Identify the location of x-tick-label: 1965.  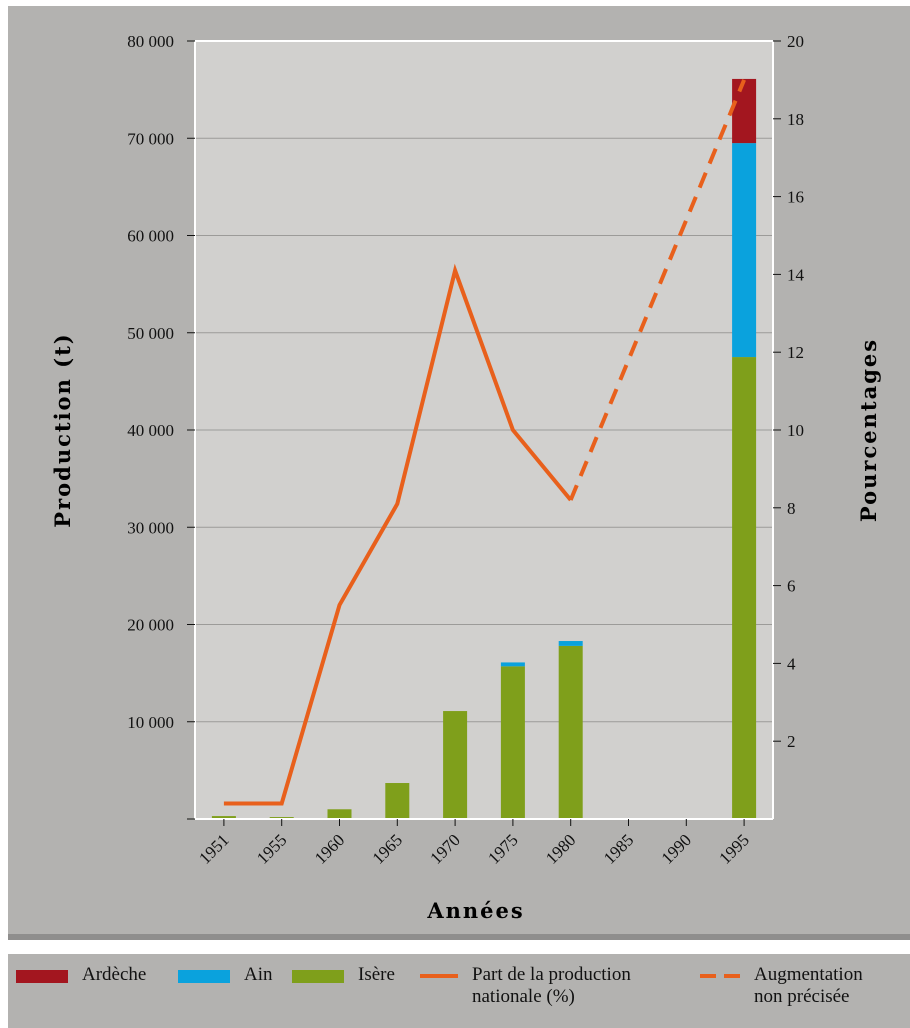
(387, 848).